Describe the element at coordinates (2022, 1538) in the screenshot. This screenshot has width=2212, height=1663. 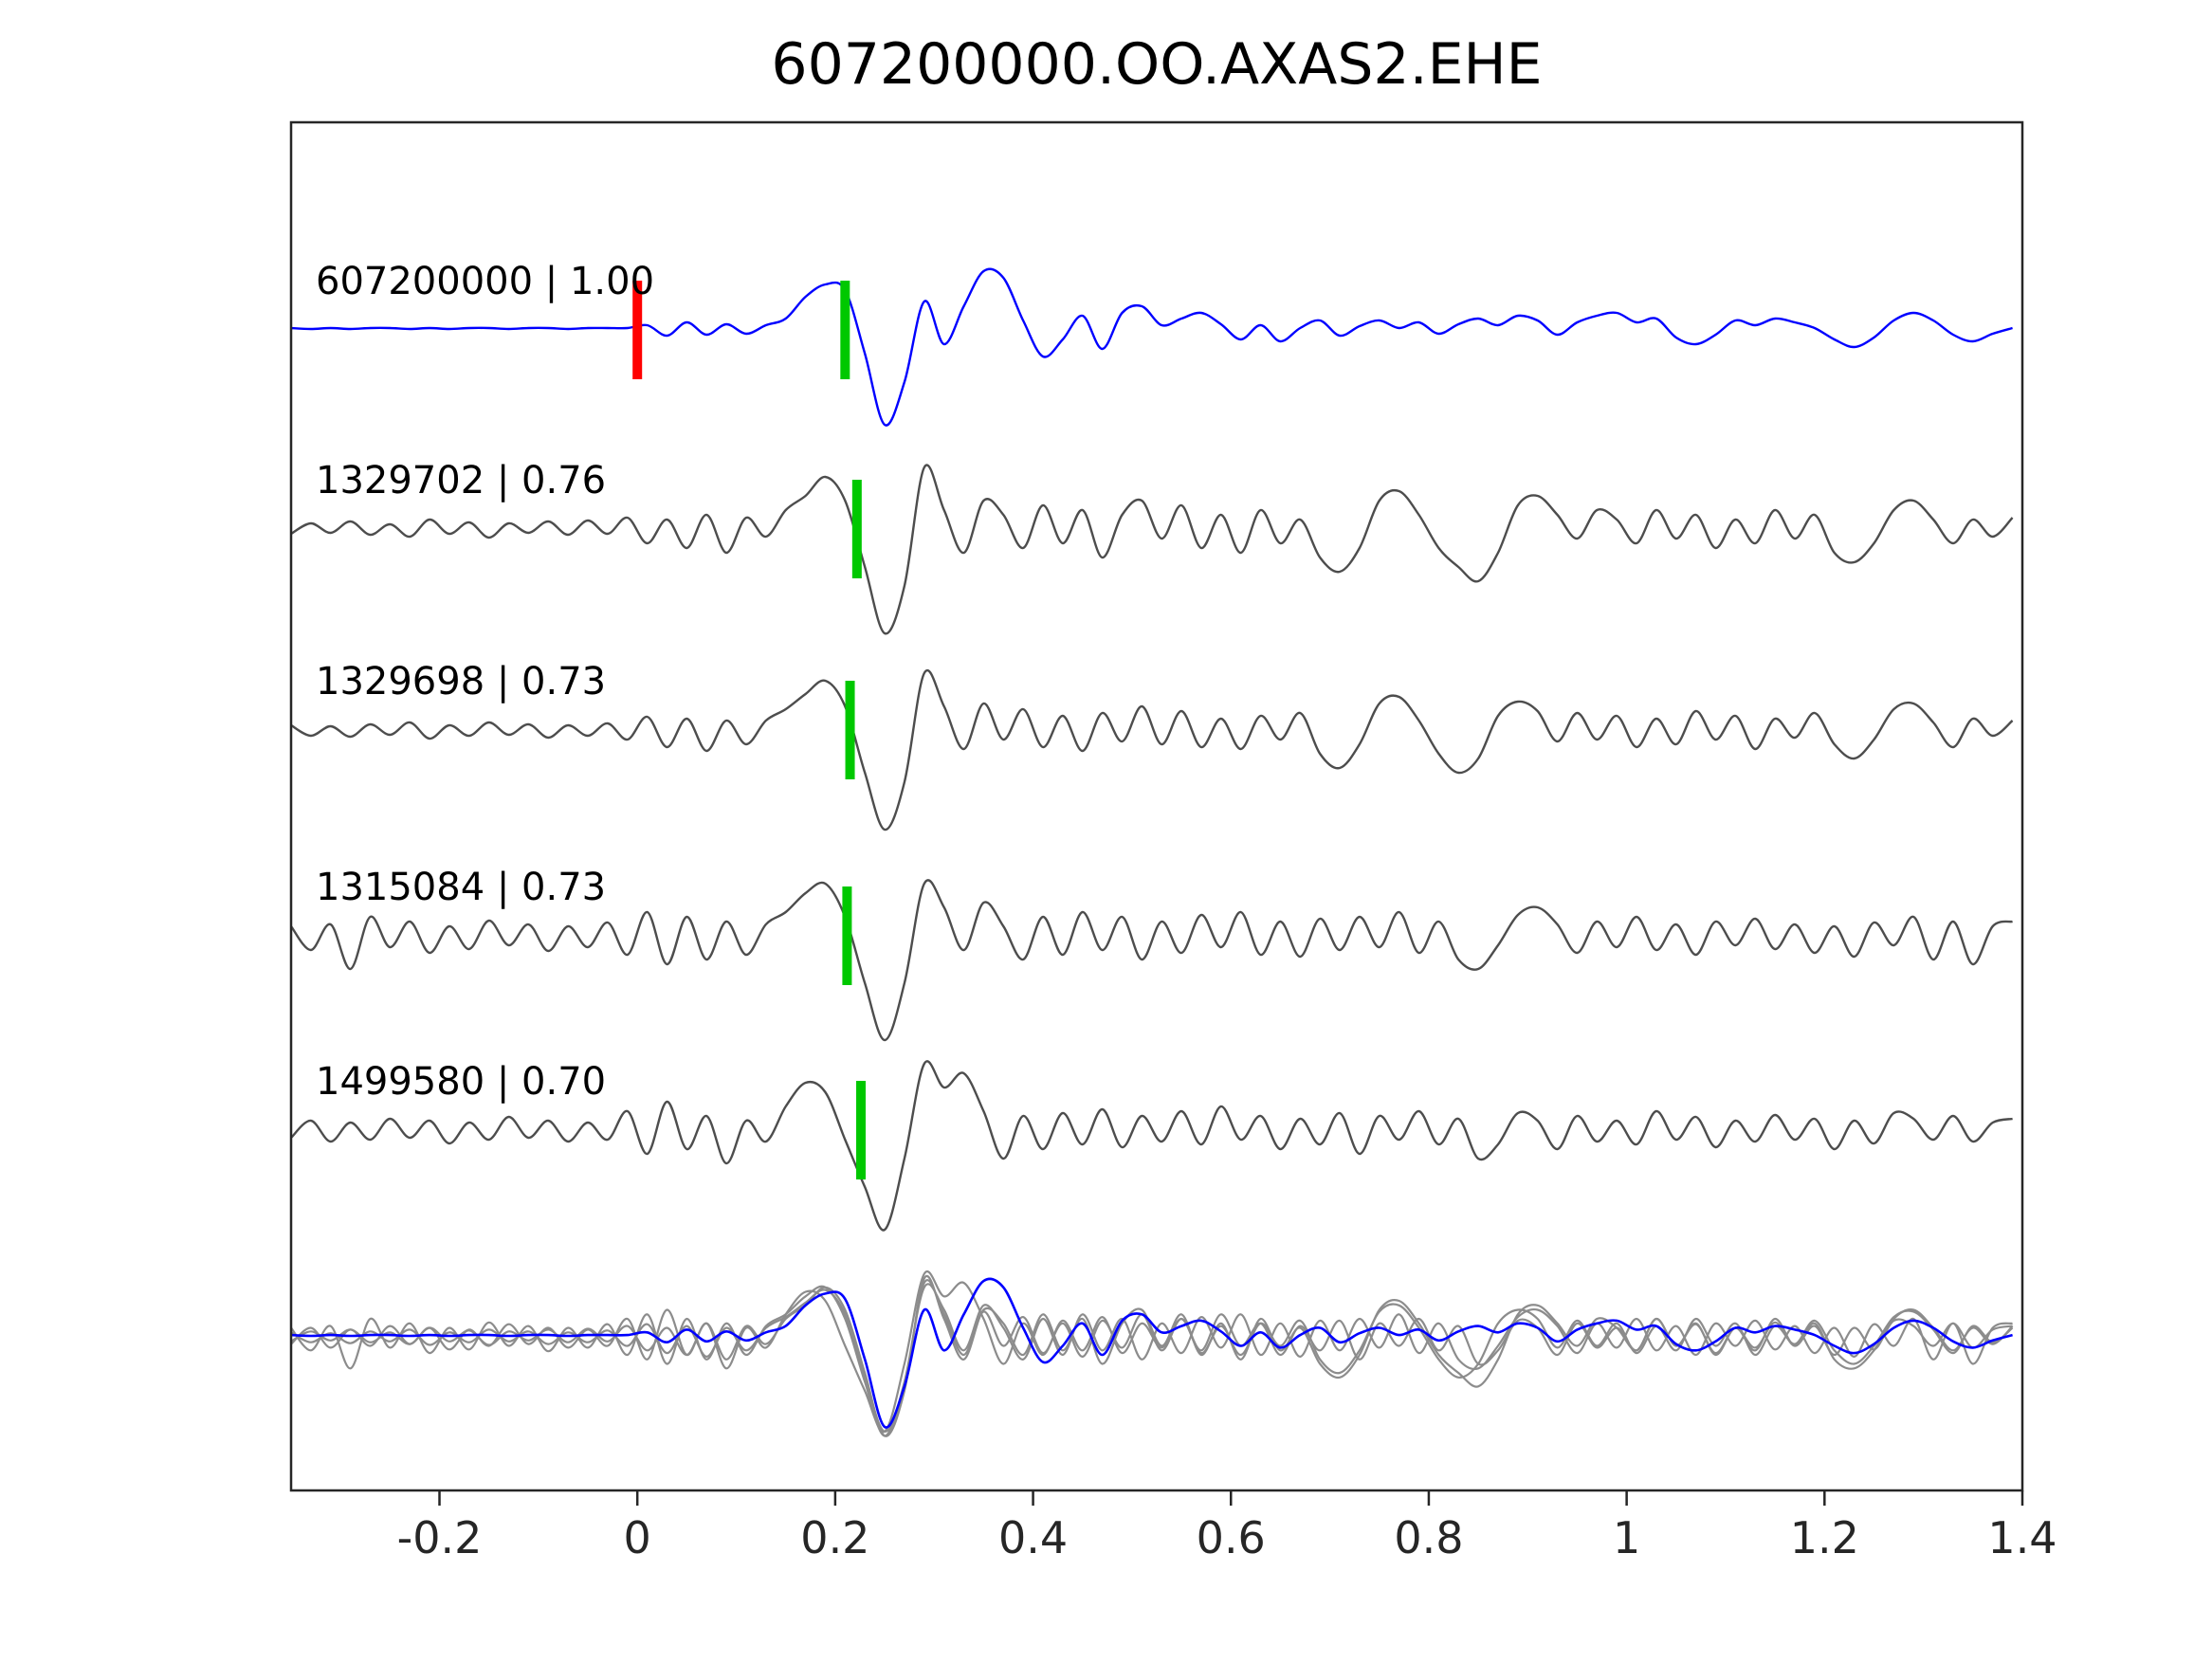
I see `x-tick-label: 1.4` at that location.